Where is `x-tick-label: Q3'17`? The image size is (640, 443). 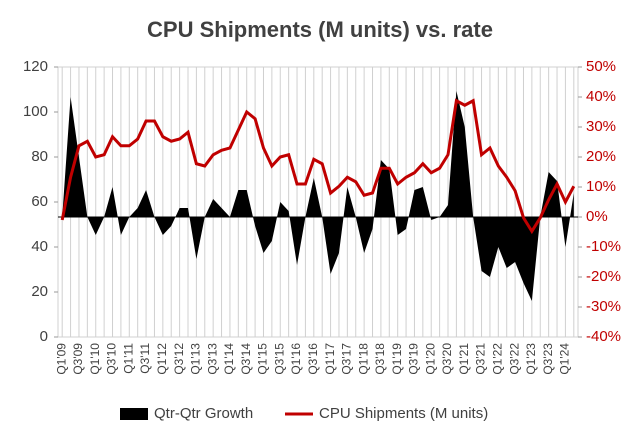 x-tick-label: Q3'17 is located at coordinates (347, 359).